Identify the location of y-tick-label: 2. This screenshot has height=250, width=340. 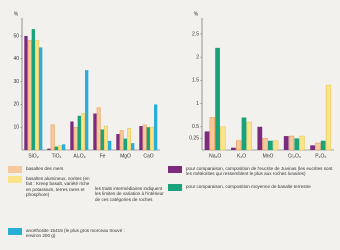
(197, 57).